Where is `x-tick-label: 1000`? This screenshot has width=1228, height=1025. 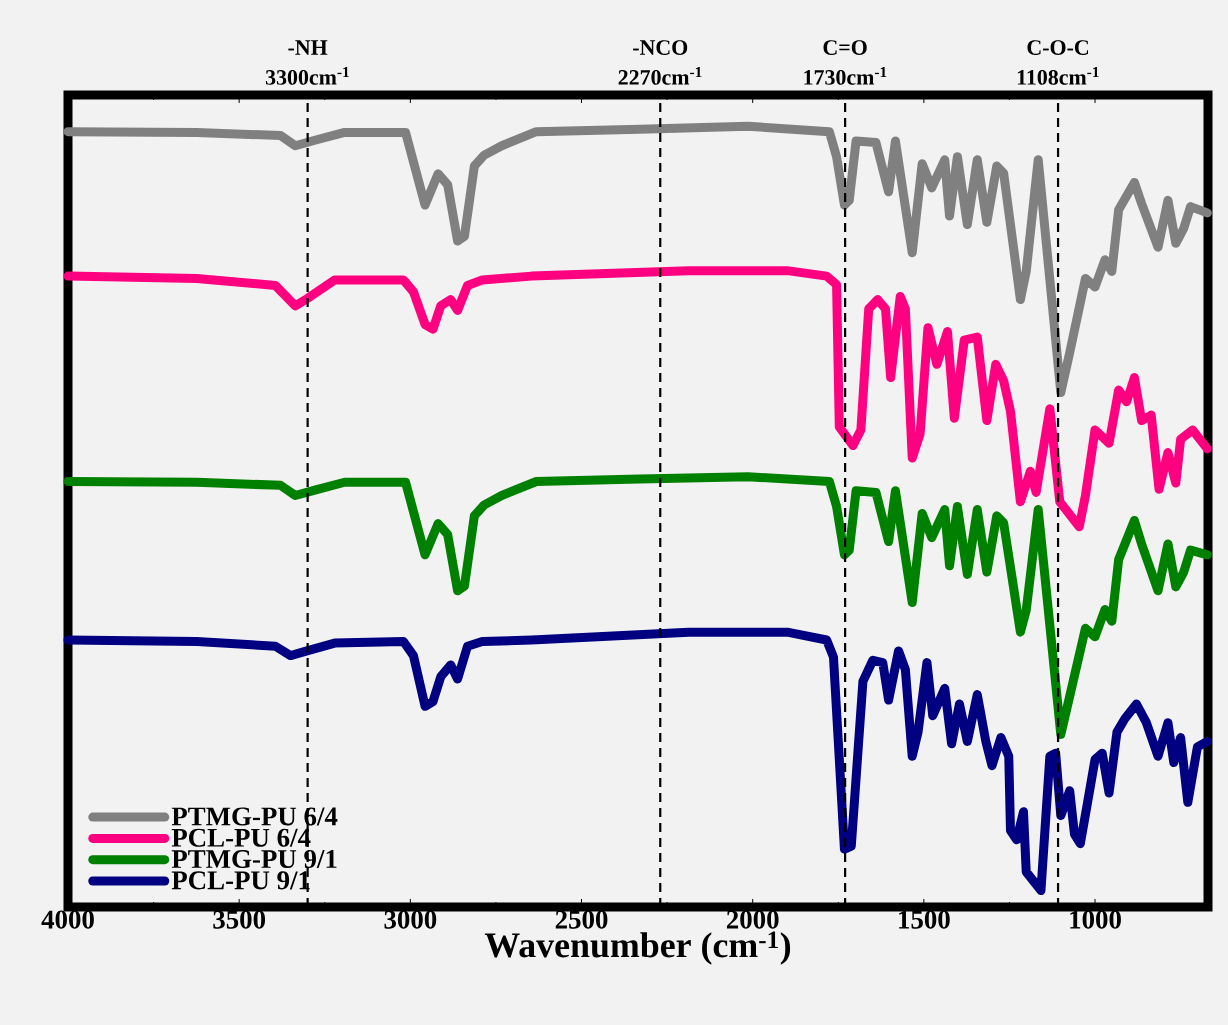
x-tick-label: 1000 is located at coordinates (1095, 919).